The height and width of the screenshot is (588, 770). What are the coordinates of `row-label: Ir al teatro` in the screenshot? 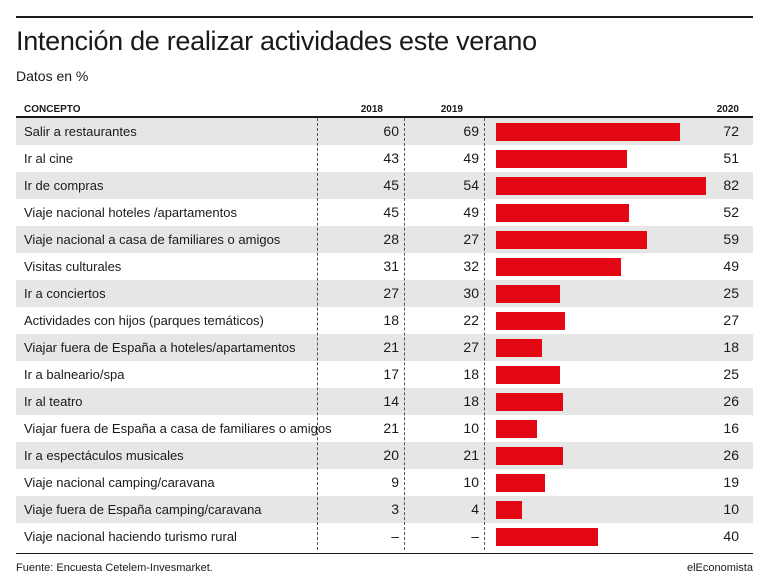 It's located at (53, 401).